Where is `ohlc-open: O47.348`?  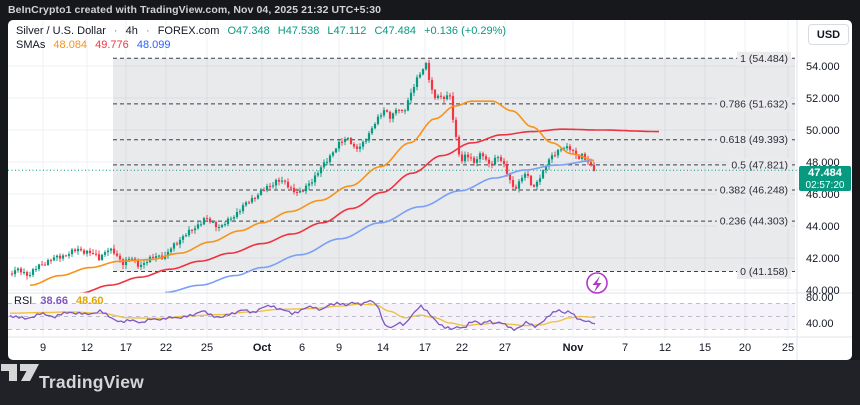 ohlc-open: O47.348 is located at coordinates (248, 31).